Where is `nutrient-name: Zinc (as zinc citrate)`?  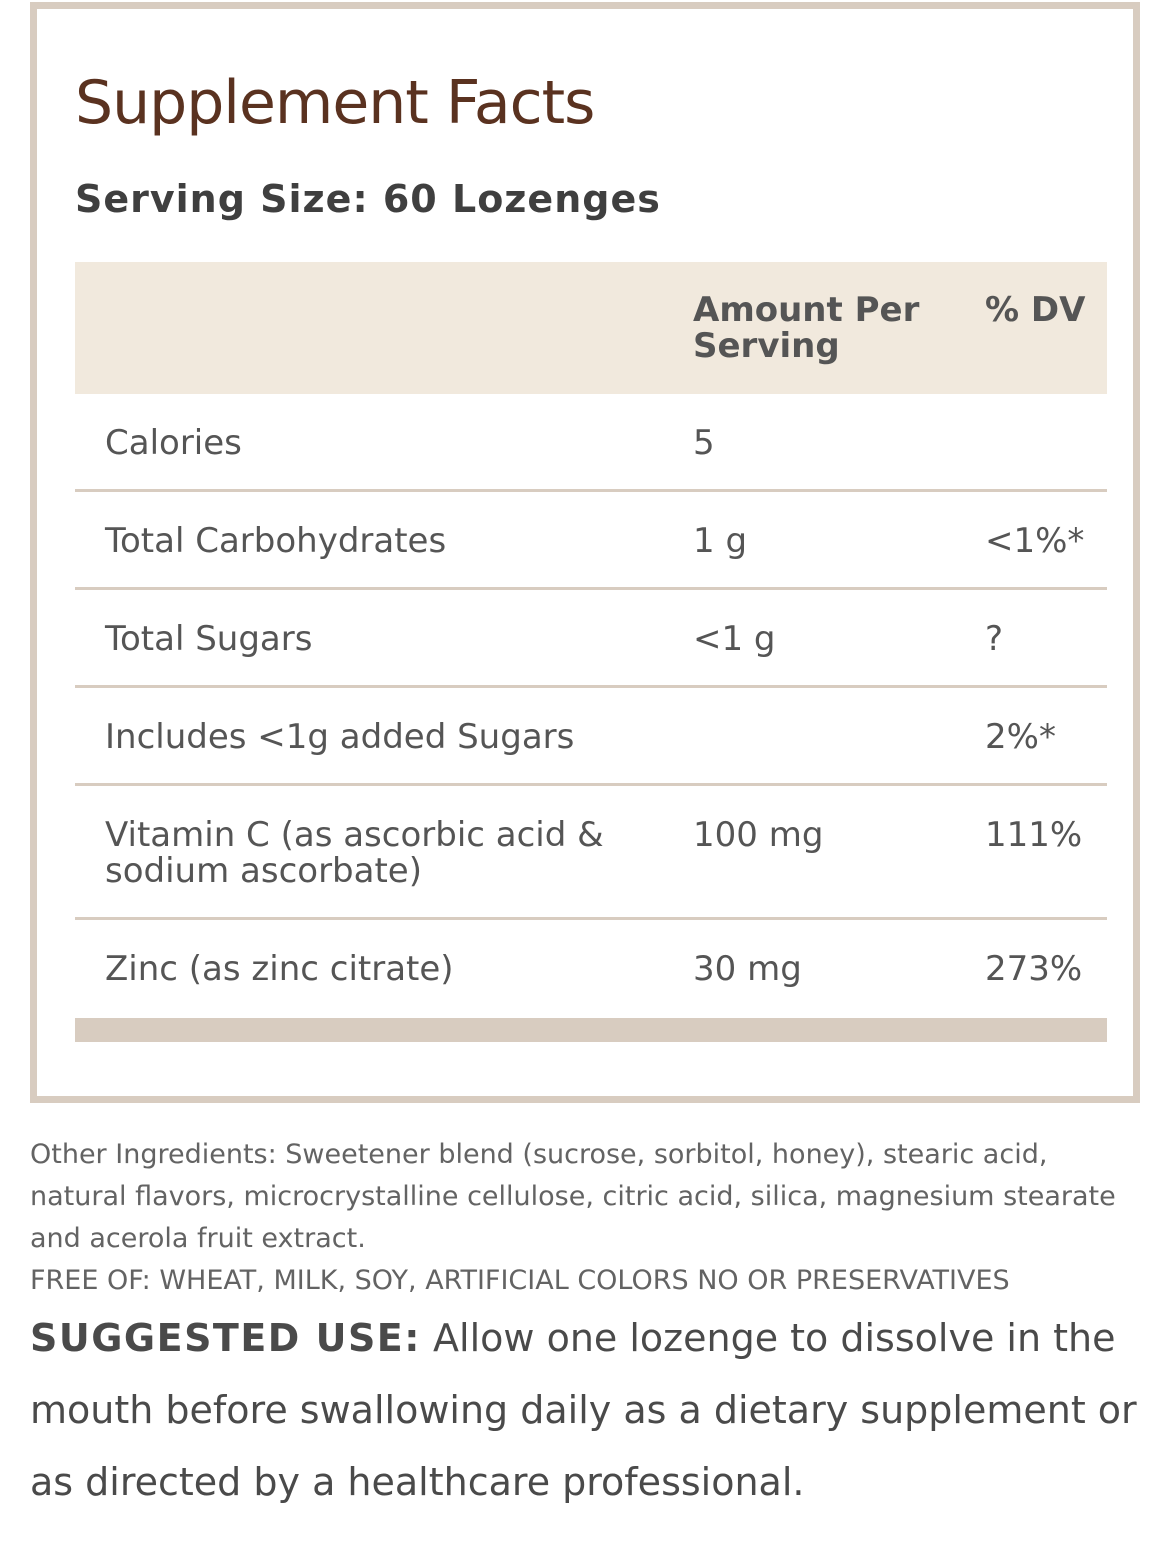
nutrient-name: Zinc (as zinc citrate) is located at coordinates (279, 969).